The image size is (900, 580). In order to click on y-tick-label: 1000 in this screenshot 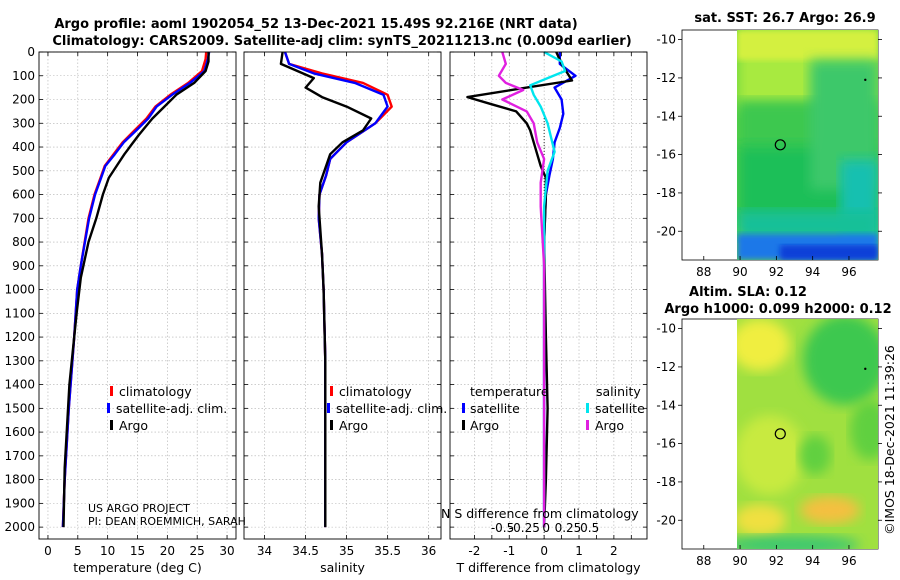, I will do `click(19, 290)`.